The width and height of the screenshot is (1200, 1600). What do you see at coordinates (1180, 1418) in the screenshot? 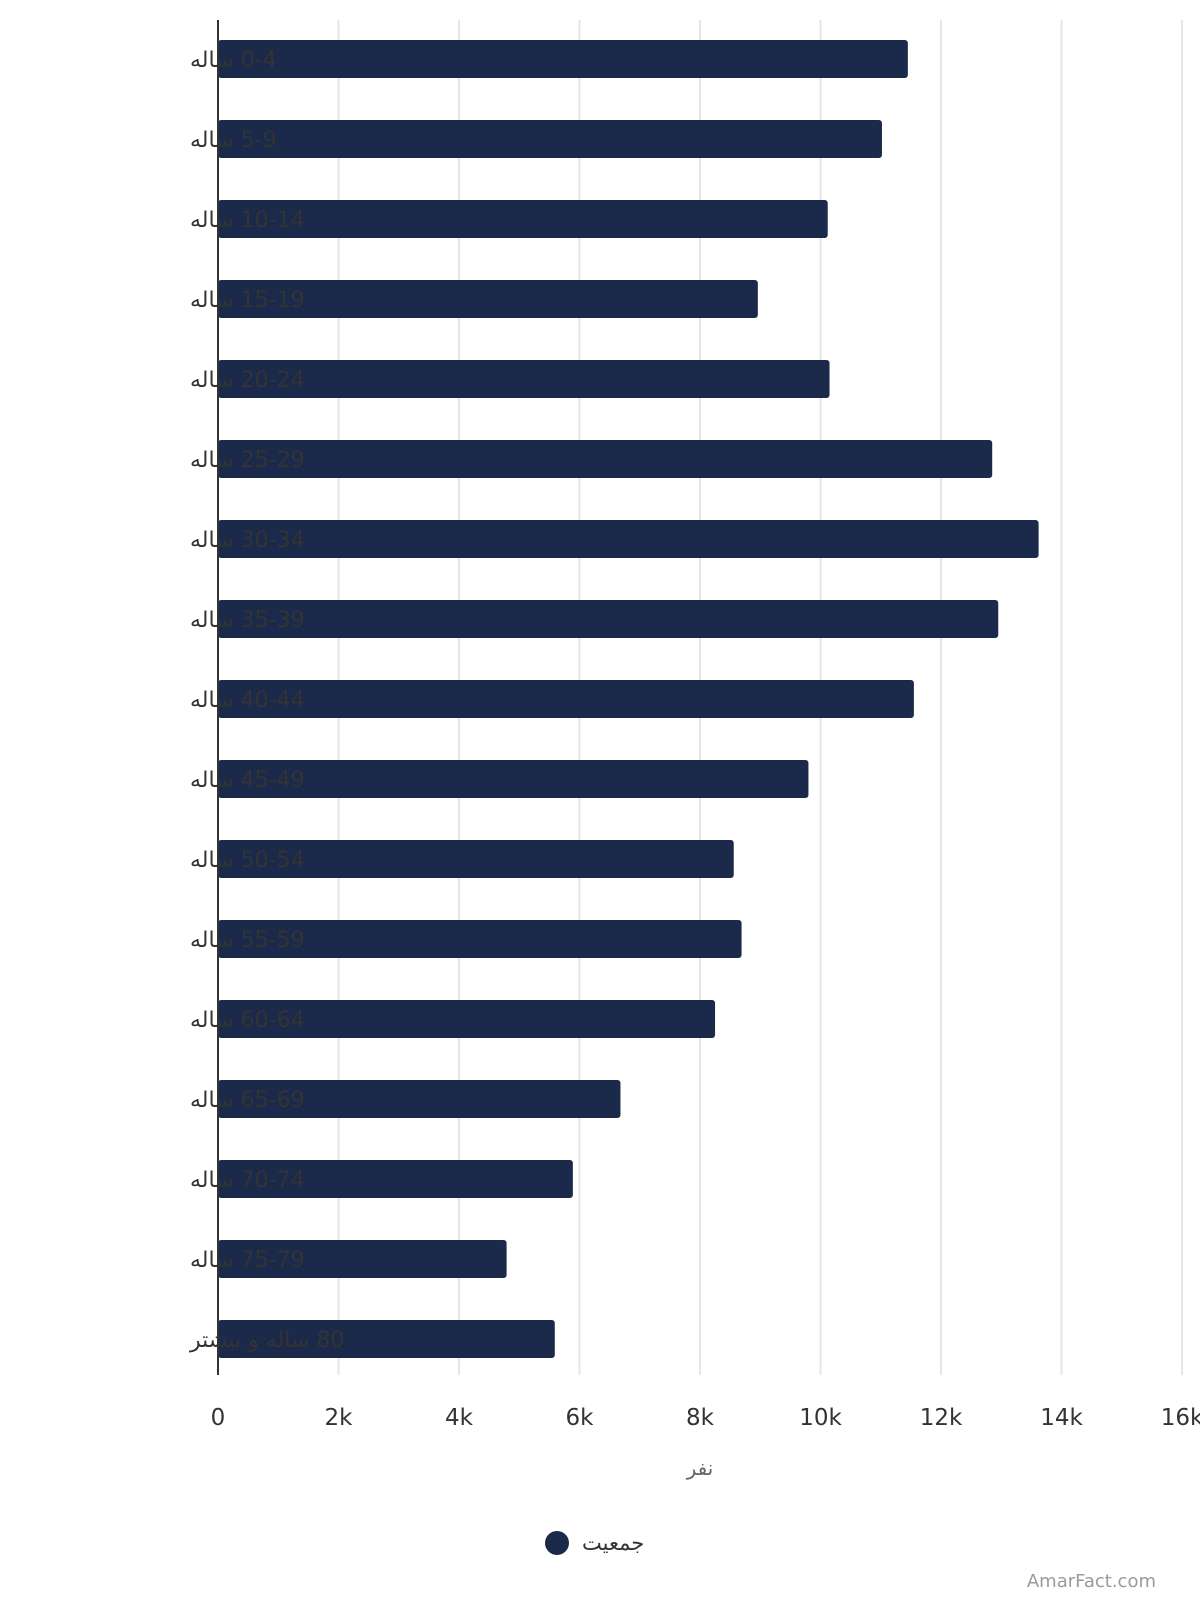
I see `x-tick-label: 16k` at bounding box center [1180, 1418].